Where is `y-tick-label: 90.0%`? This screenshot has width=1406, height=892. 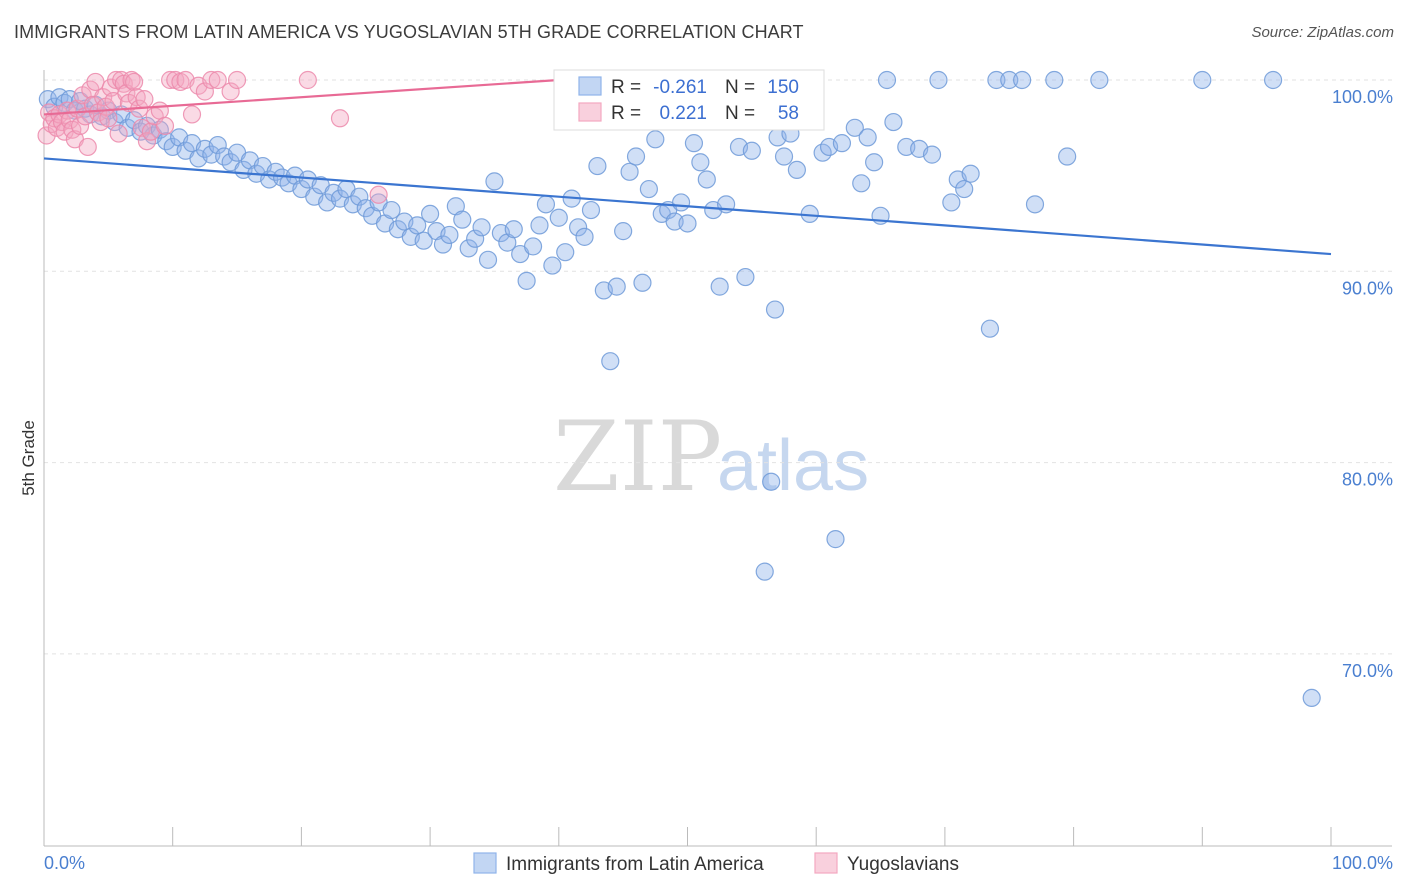 y-tick-label: 90.0% is located at coordinates (1367, 288).